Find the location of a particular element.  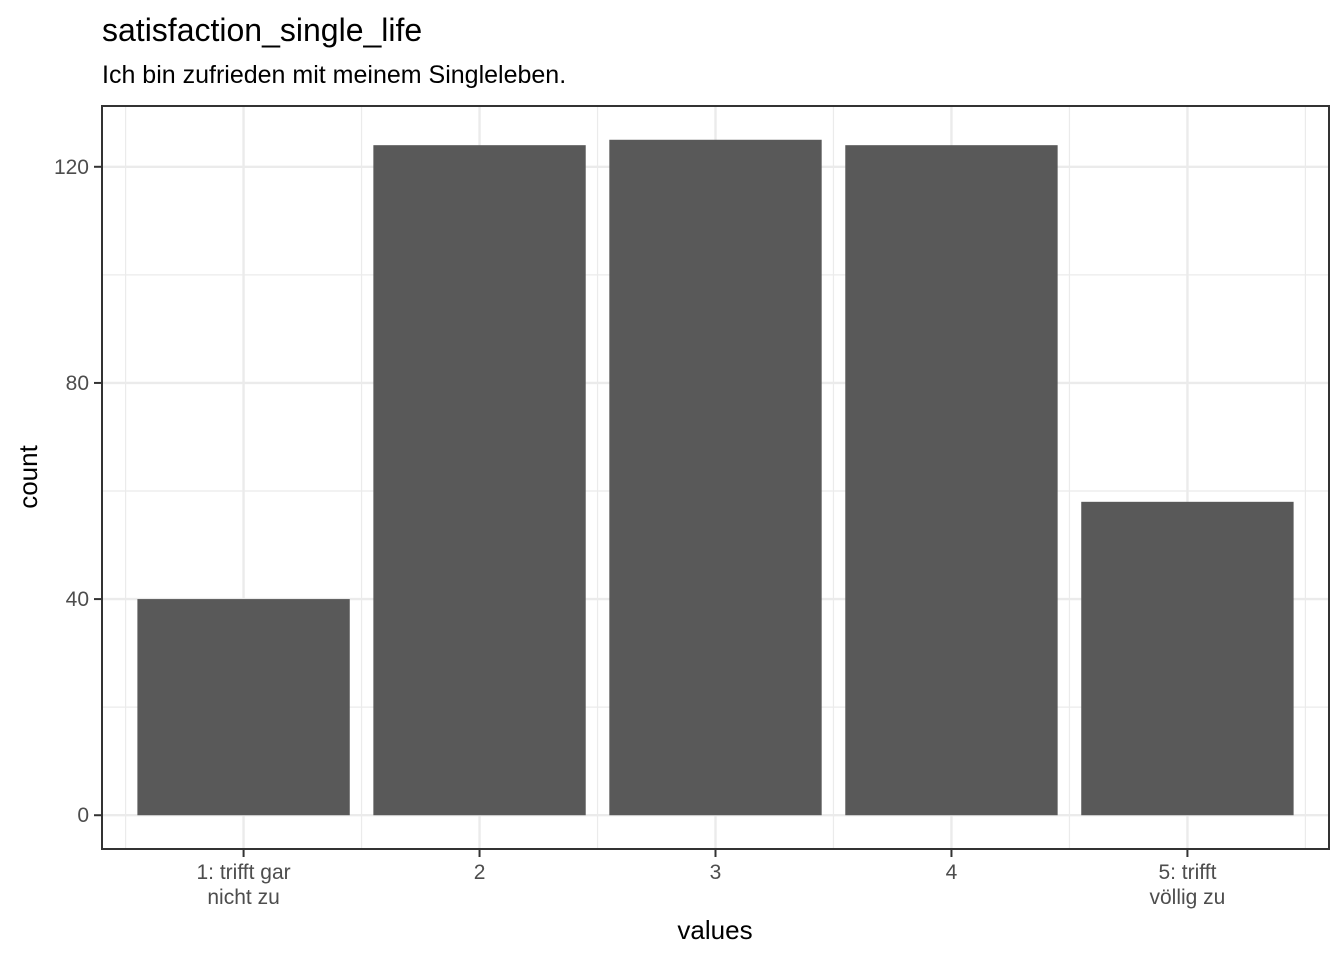

x-tick-label: völlig zu is located at coordinates (1187, 897).